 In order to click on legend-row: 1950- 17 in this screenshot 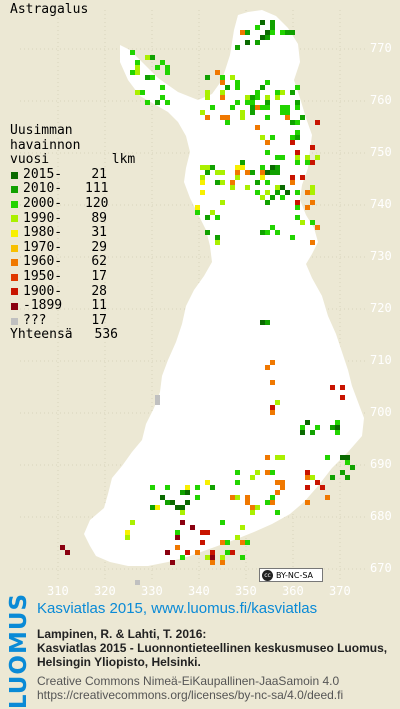, I will do `click(72, 276)`.